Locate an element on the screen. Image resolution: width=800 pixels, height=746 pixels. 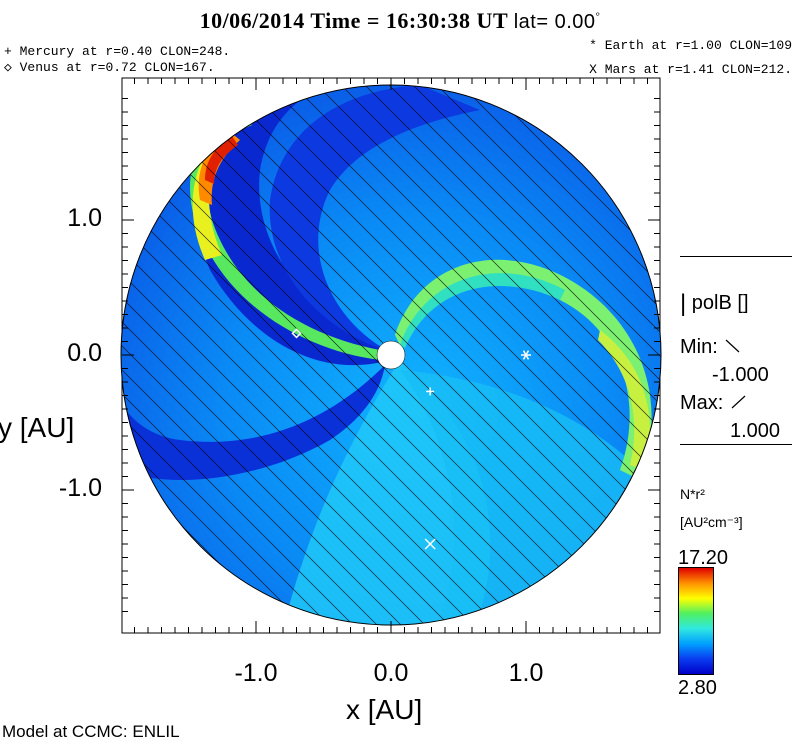
max-label-text: Max: is located at coordinates (702, 403).